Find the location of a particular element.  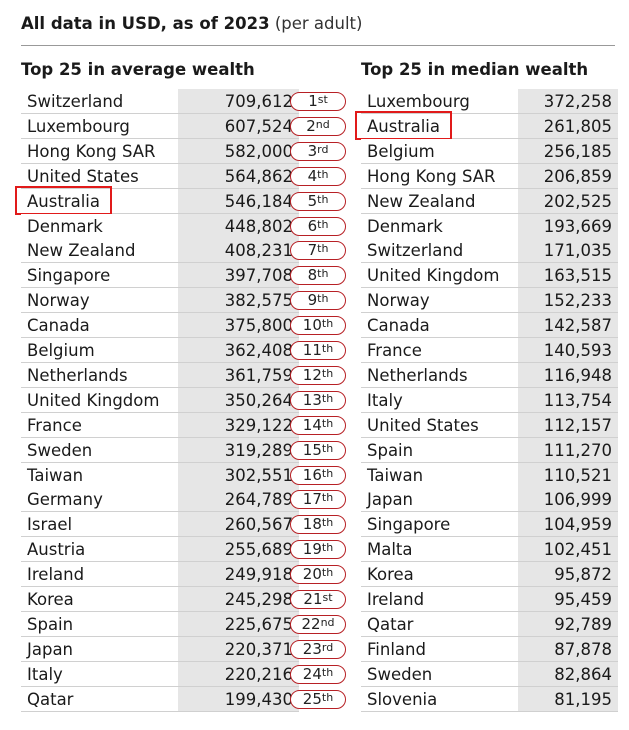

table-row: Korea 95,872 is located at coordinates (489, 575).